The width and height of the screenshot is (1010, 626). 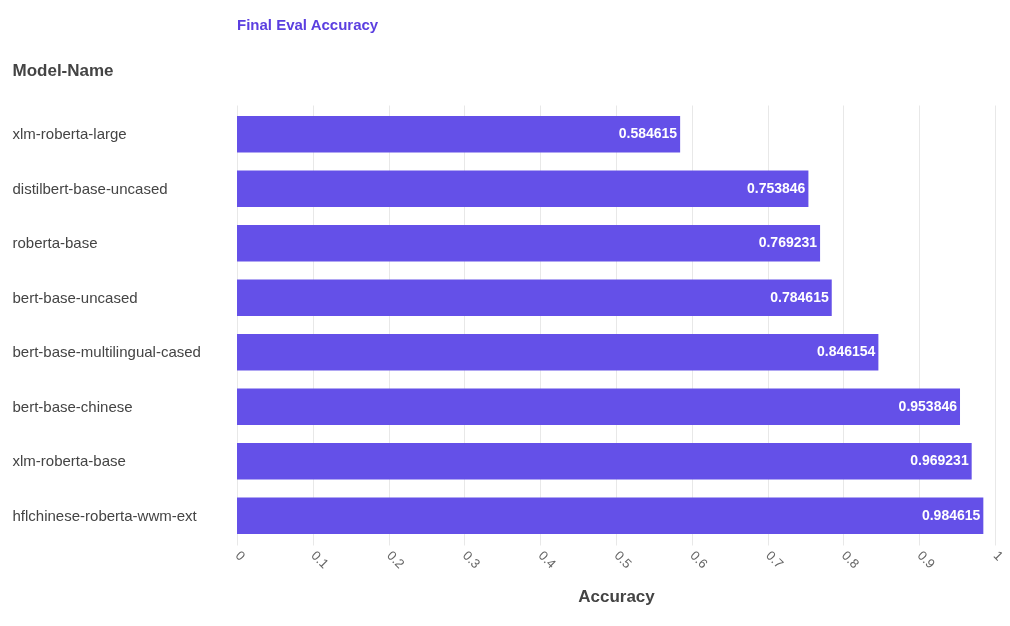 What do you see at coordinates (926, 559) in the screenshot?
I see `x-tick-label: 0.9` at bounding box center [926, 559].